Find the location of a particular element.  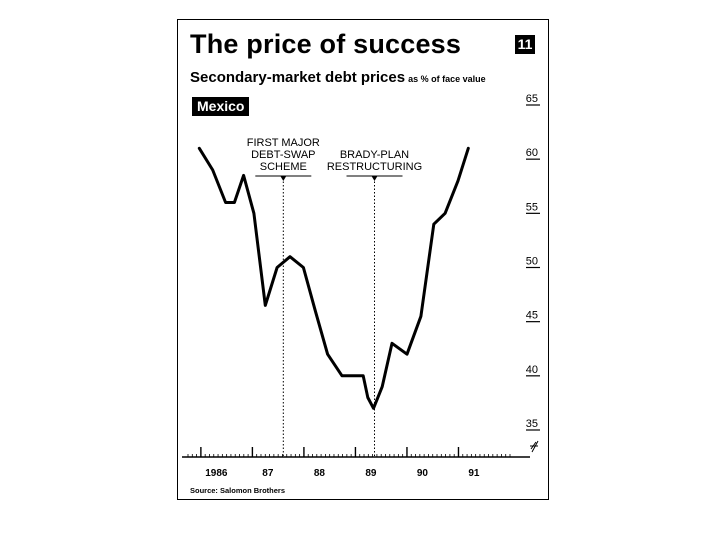

x-tick-label: 88 is located at coordinates (320, 473).